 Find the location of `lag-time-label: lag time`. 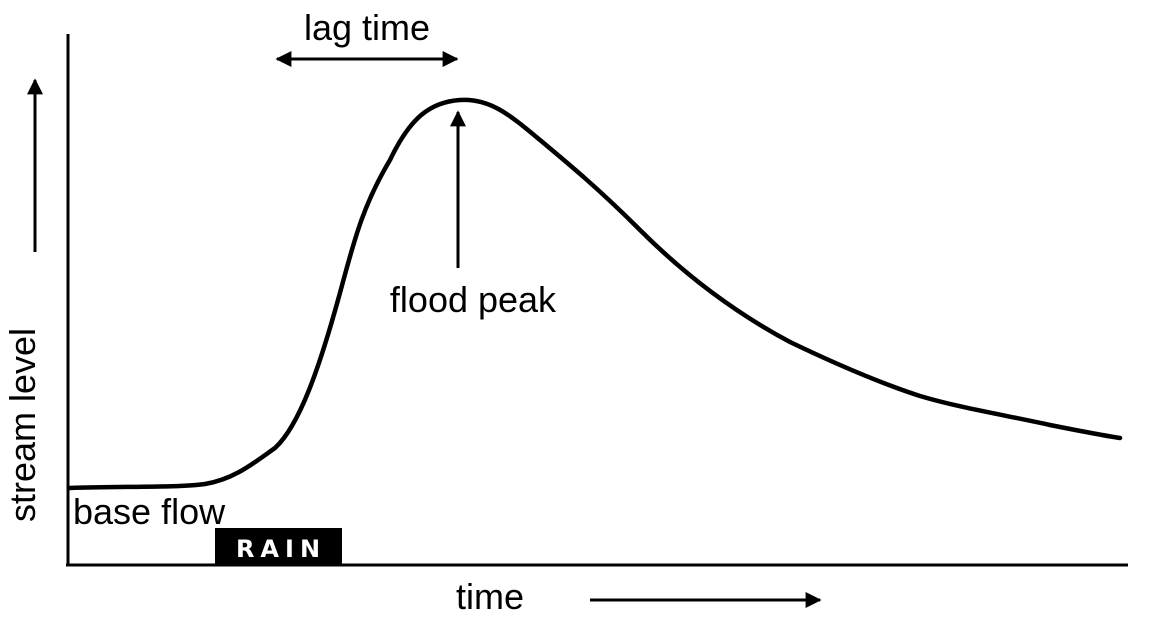

lag-time-label: lag time is located at coordinates (367, 27).